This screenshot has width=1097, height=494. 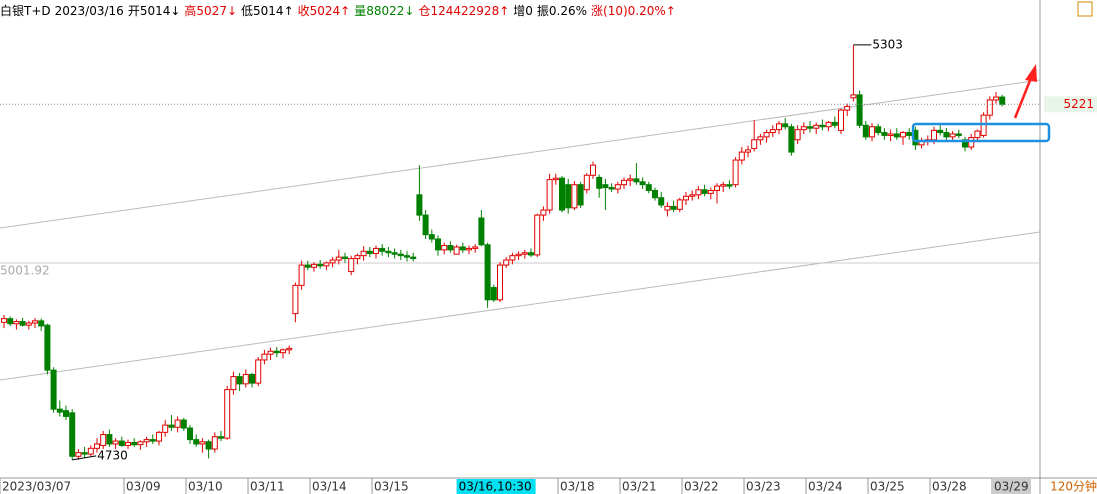 What do you see at coordinates (25, 270) in the screenshot?
I see `y-tick-label: 5001.92` at bounding box center [25, 270].